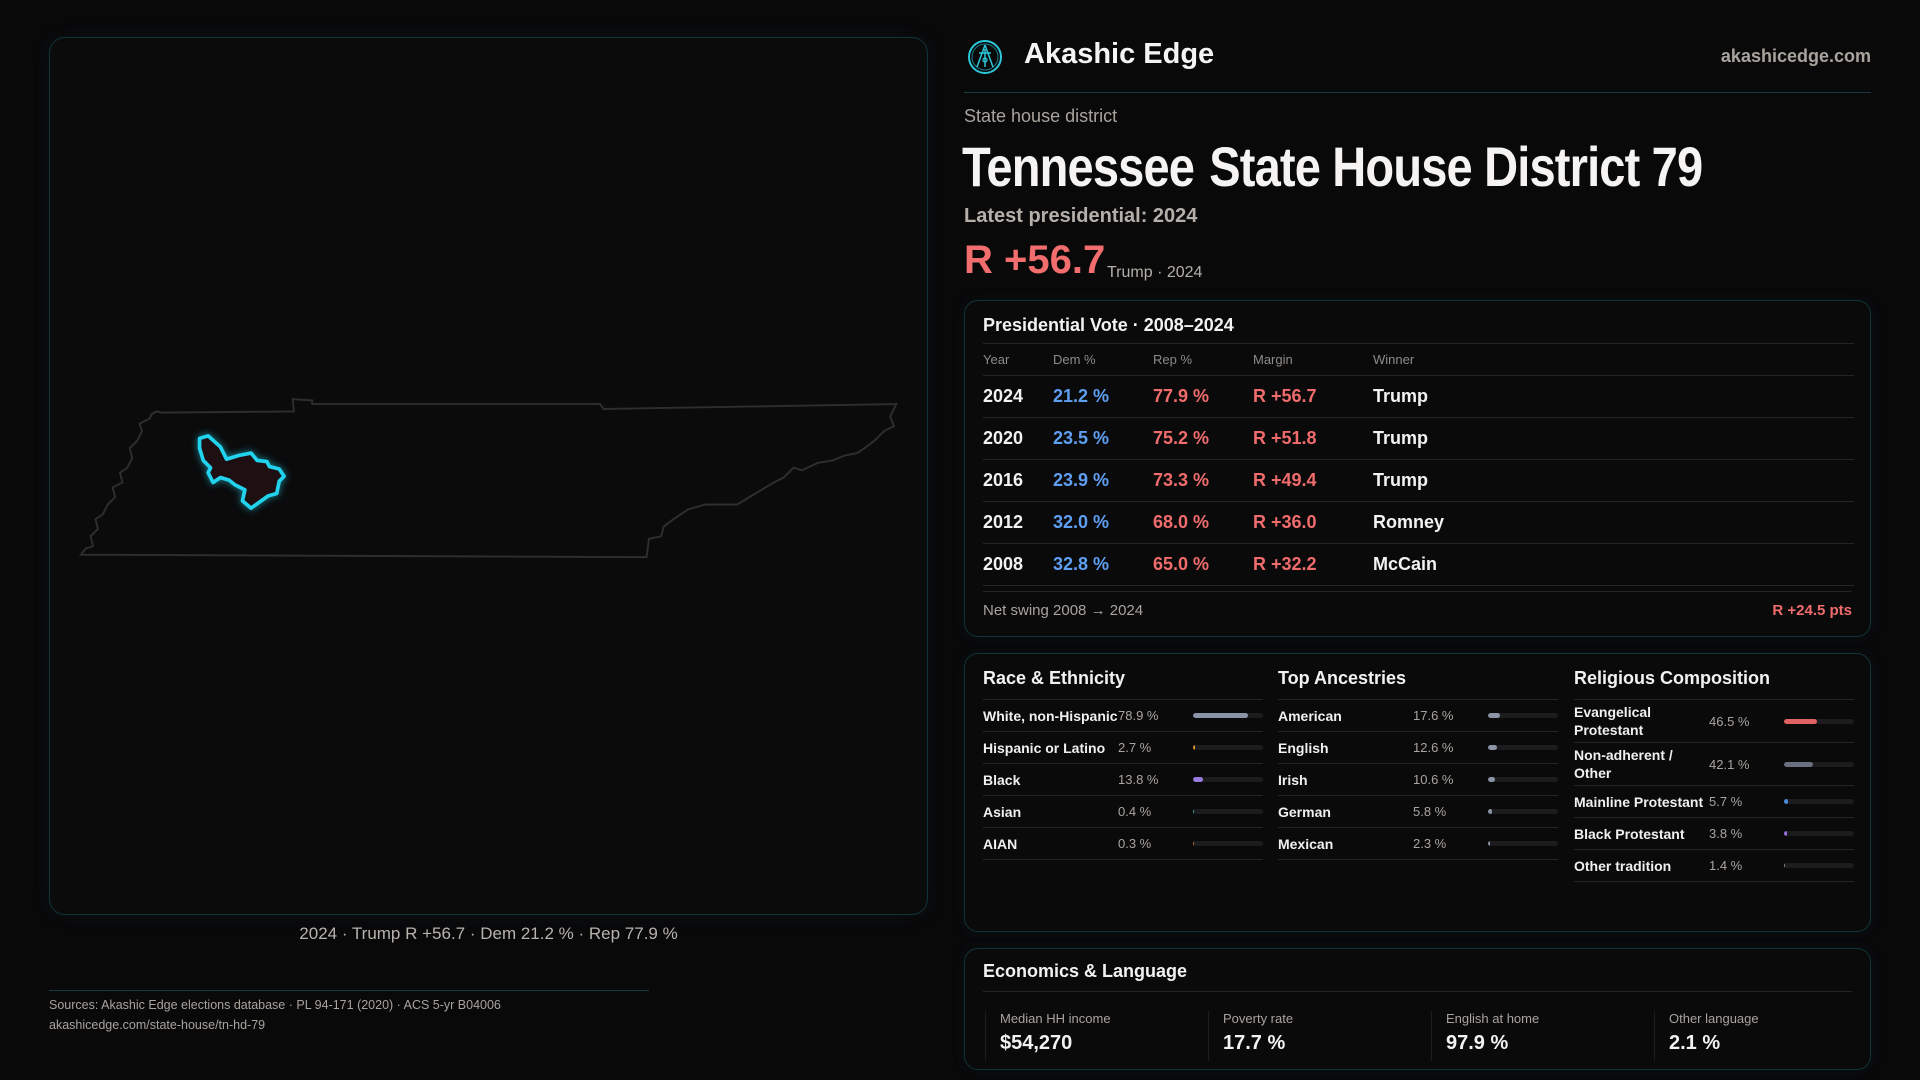 This screenshot has width=1920, height=1080. What do you see at coordinates (1695, 1043) in the screenshot?
I see `stat-value: 2.1 %` at bounding box center [1695, 1043].